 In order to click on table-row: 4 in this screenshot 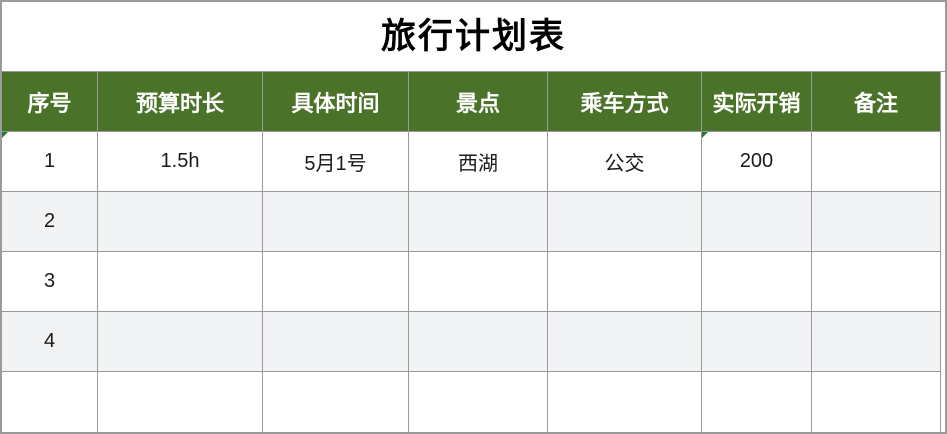, I will do `click(471, 342)`.